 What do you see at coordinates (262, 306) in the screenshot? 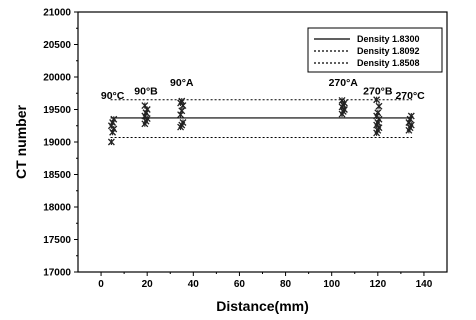
I see `x-axis-title: Distance(mm)` at bounding box center [262, 306].